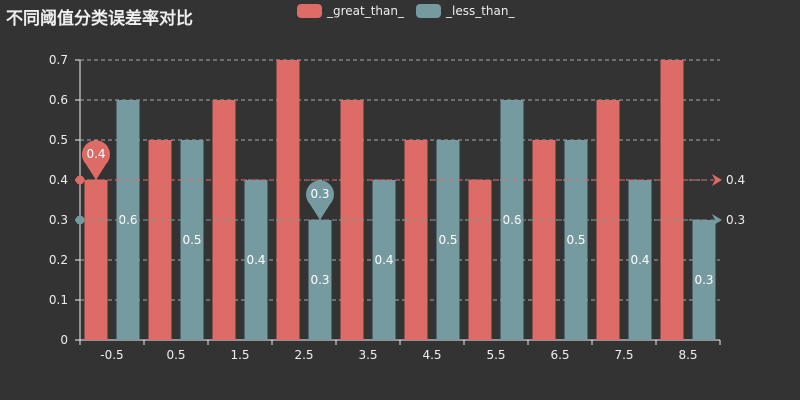 This screenshot has width=800, height=400. What do you see at coordinates (431, 355) in the screenshot?
I see `x-tick-label: 4.5` at bounding box center [431, 355].